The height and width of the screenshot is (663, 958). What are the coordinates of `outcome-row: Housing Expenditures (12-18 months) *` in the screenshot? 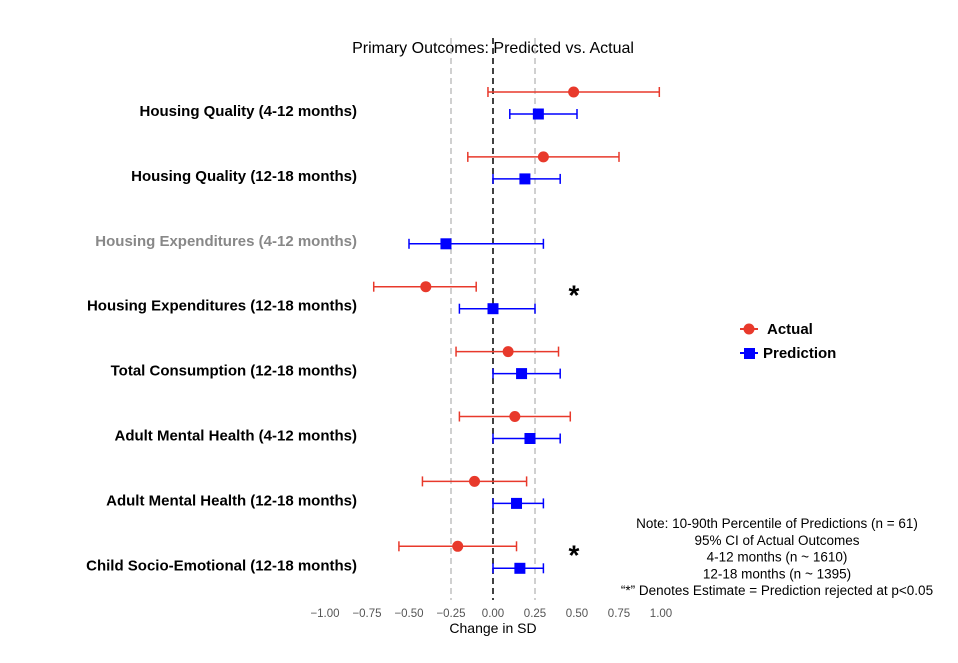 It's located at (333, 297).